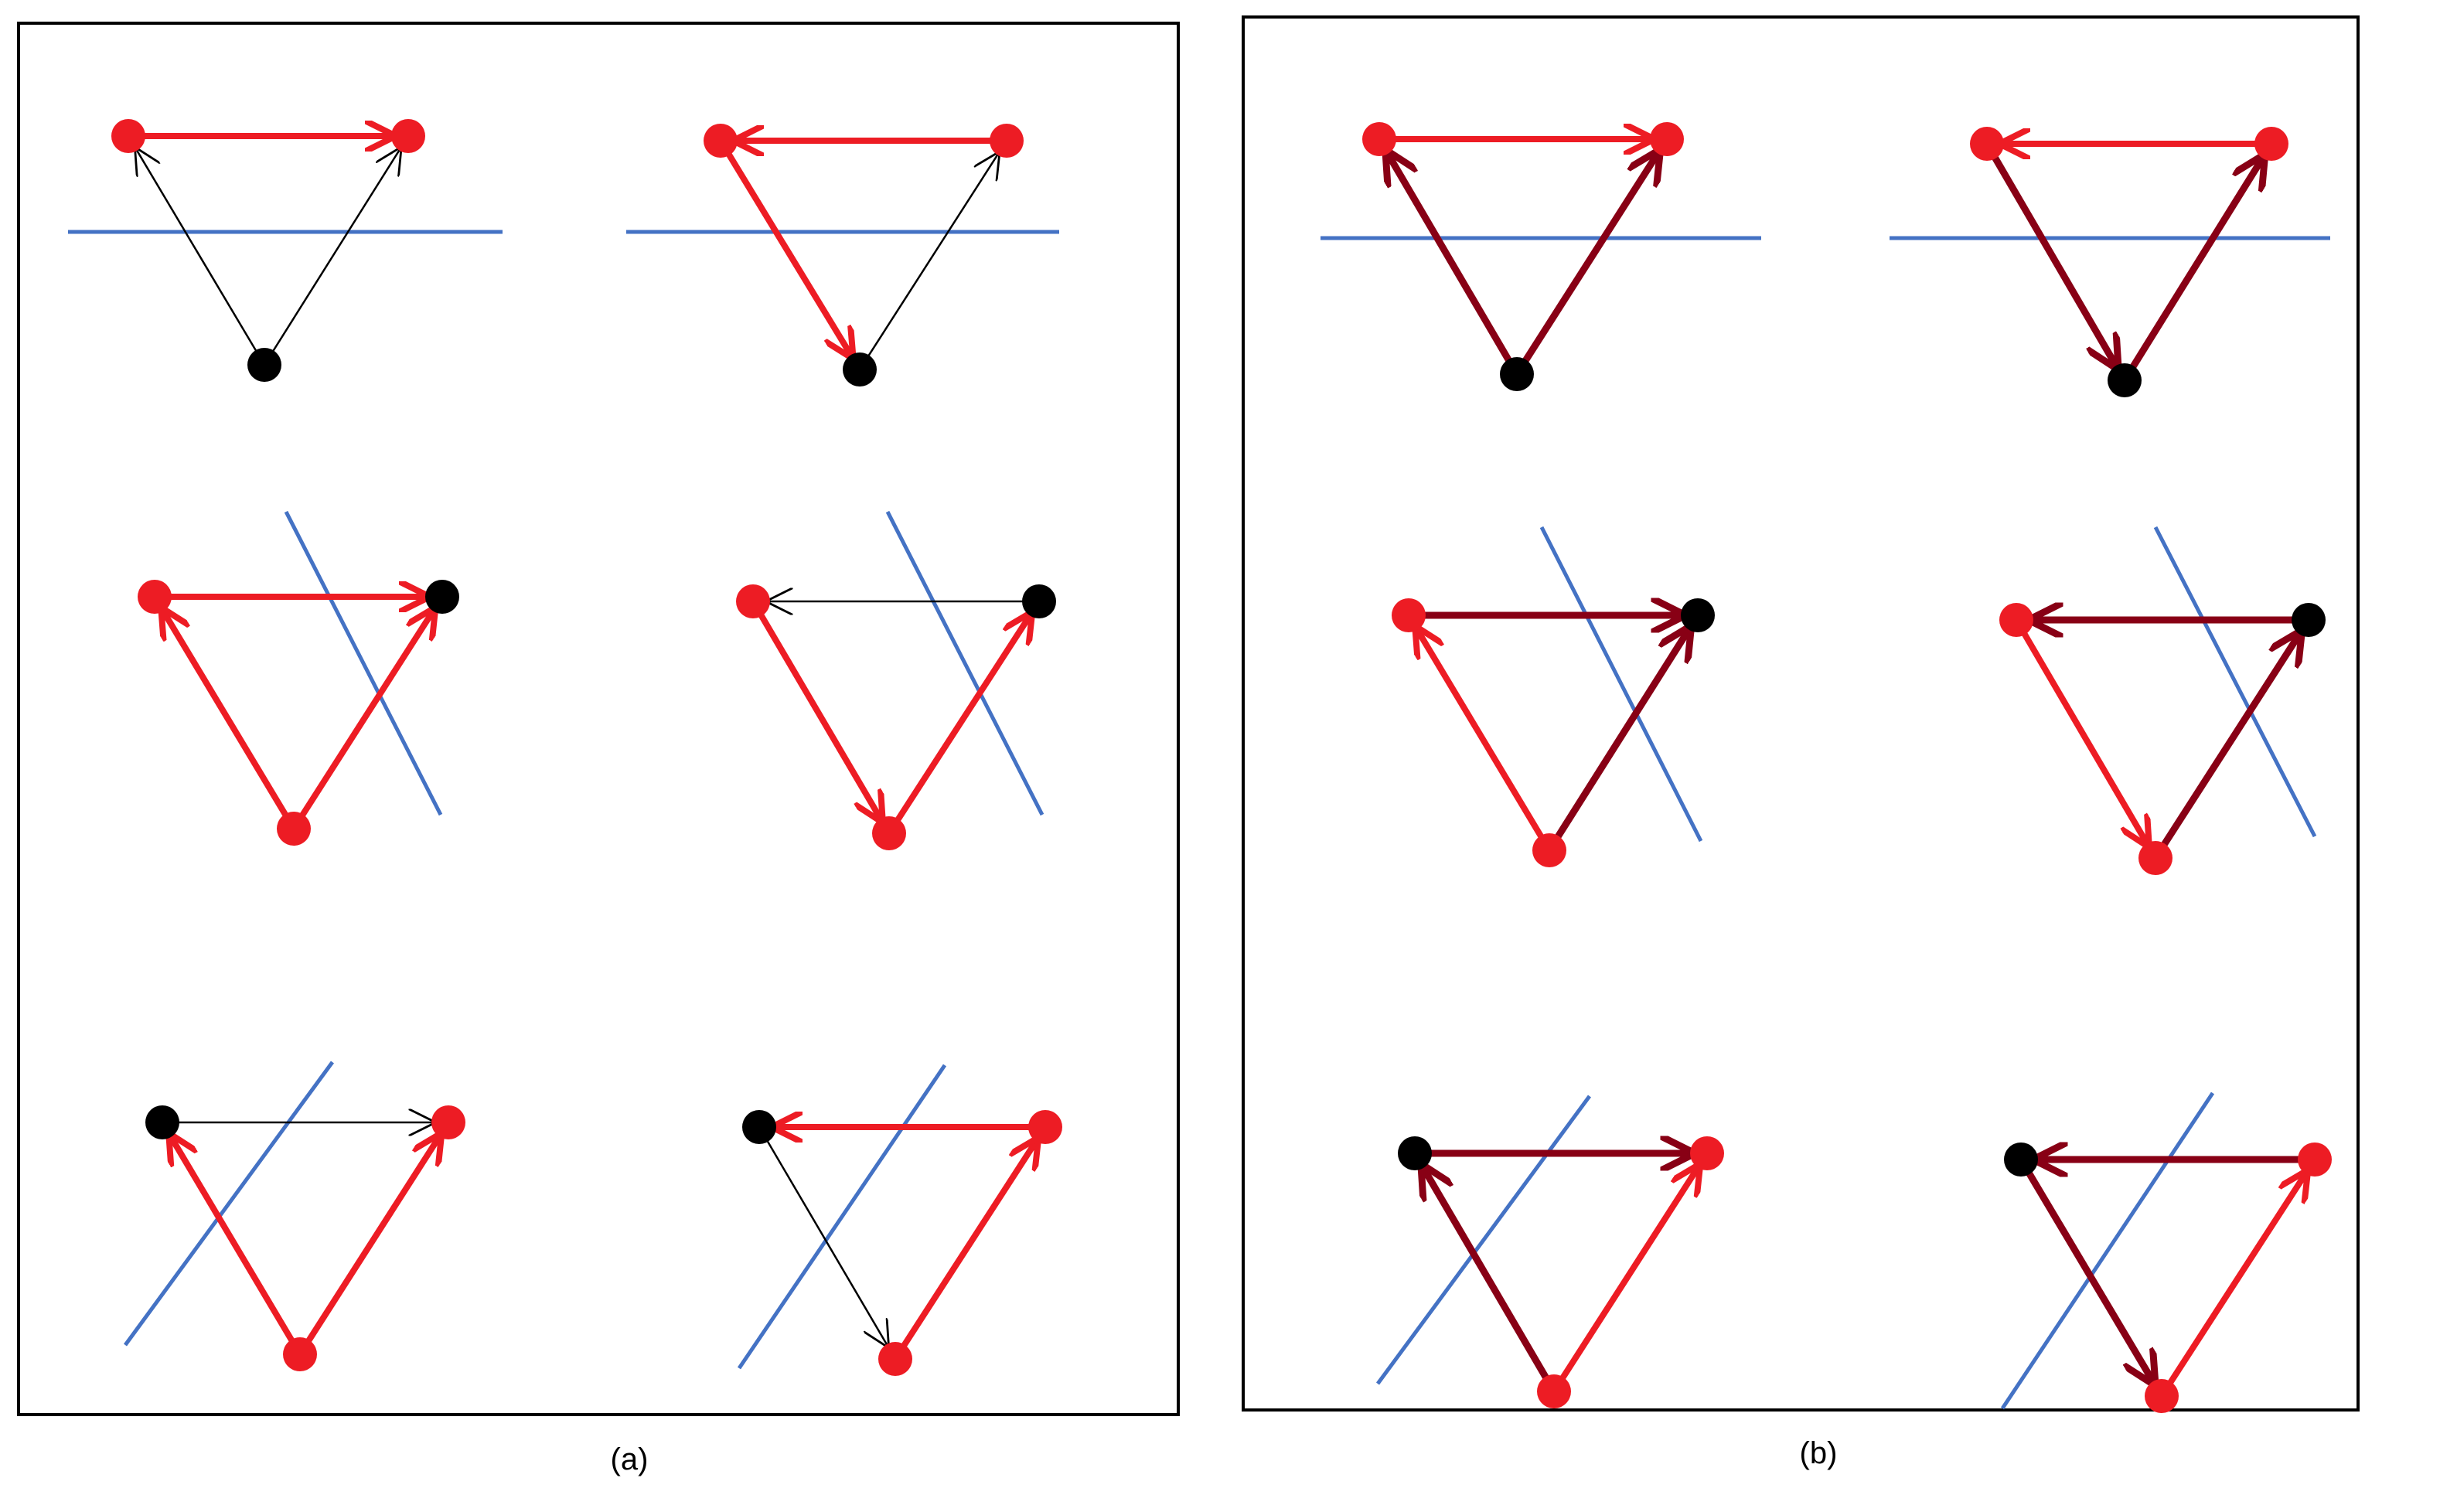 The width and height of the screenshot is (2440, 1512). What do you see at coordinates (1045, 1127) in the screenshot?
I see `panel-a-cell-6-node-tr` at bounding box center [1045, 1127].